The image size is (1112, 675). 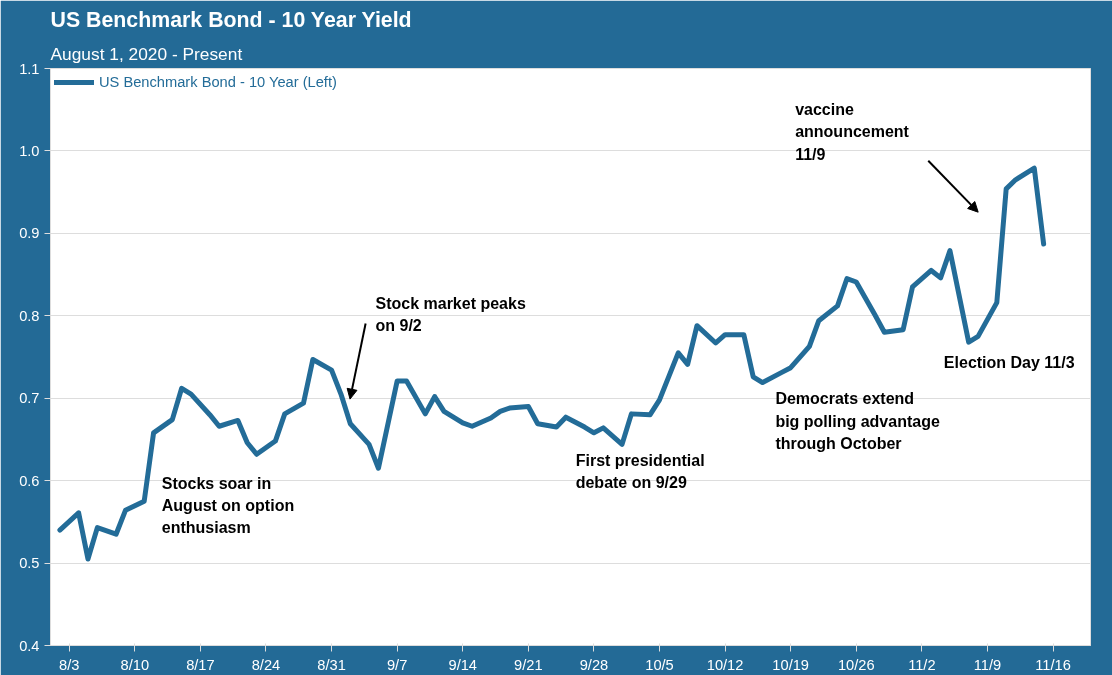 I want to click on x-tick-label: 8/31, so click(x=331, y=664).